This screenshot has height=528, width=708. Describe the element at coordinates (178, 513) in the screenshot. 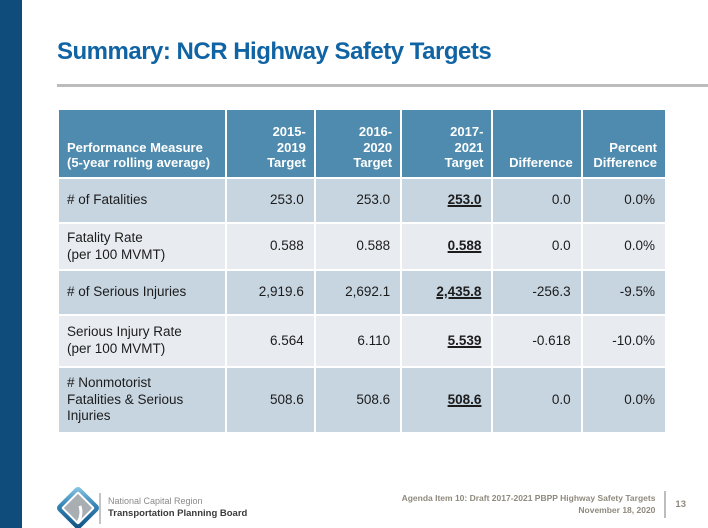

I see `org-name-line2: Transportation Planning Board` at that location.